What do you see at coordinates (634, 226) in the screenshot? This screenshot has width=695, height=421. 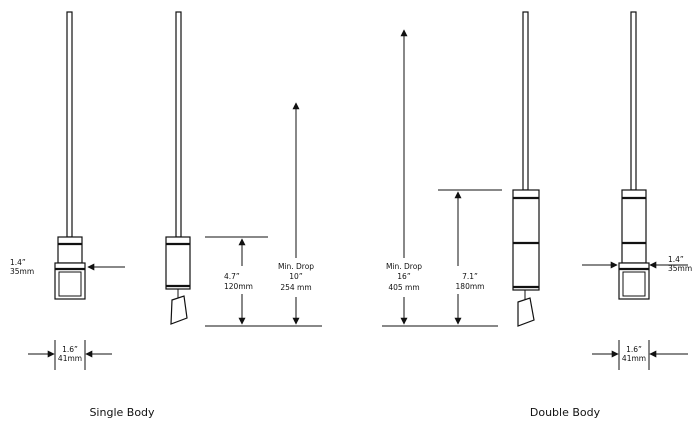 I see `double-front-body` at bounding box center [634, 226].